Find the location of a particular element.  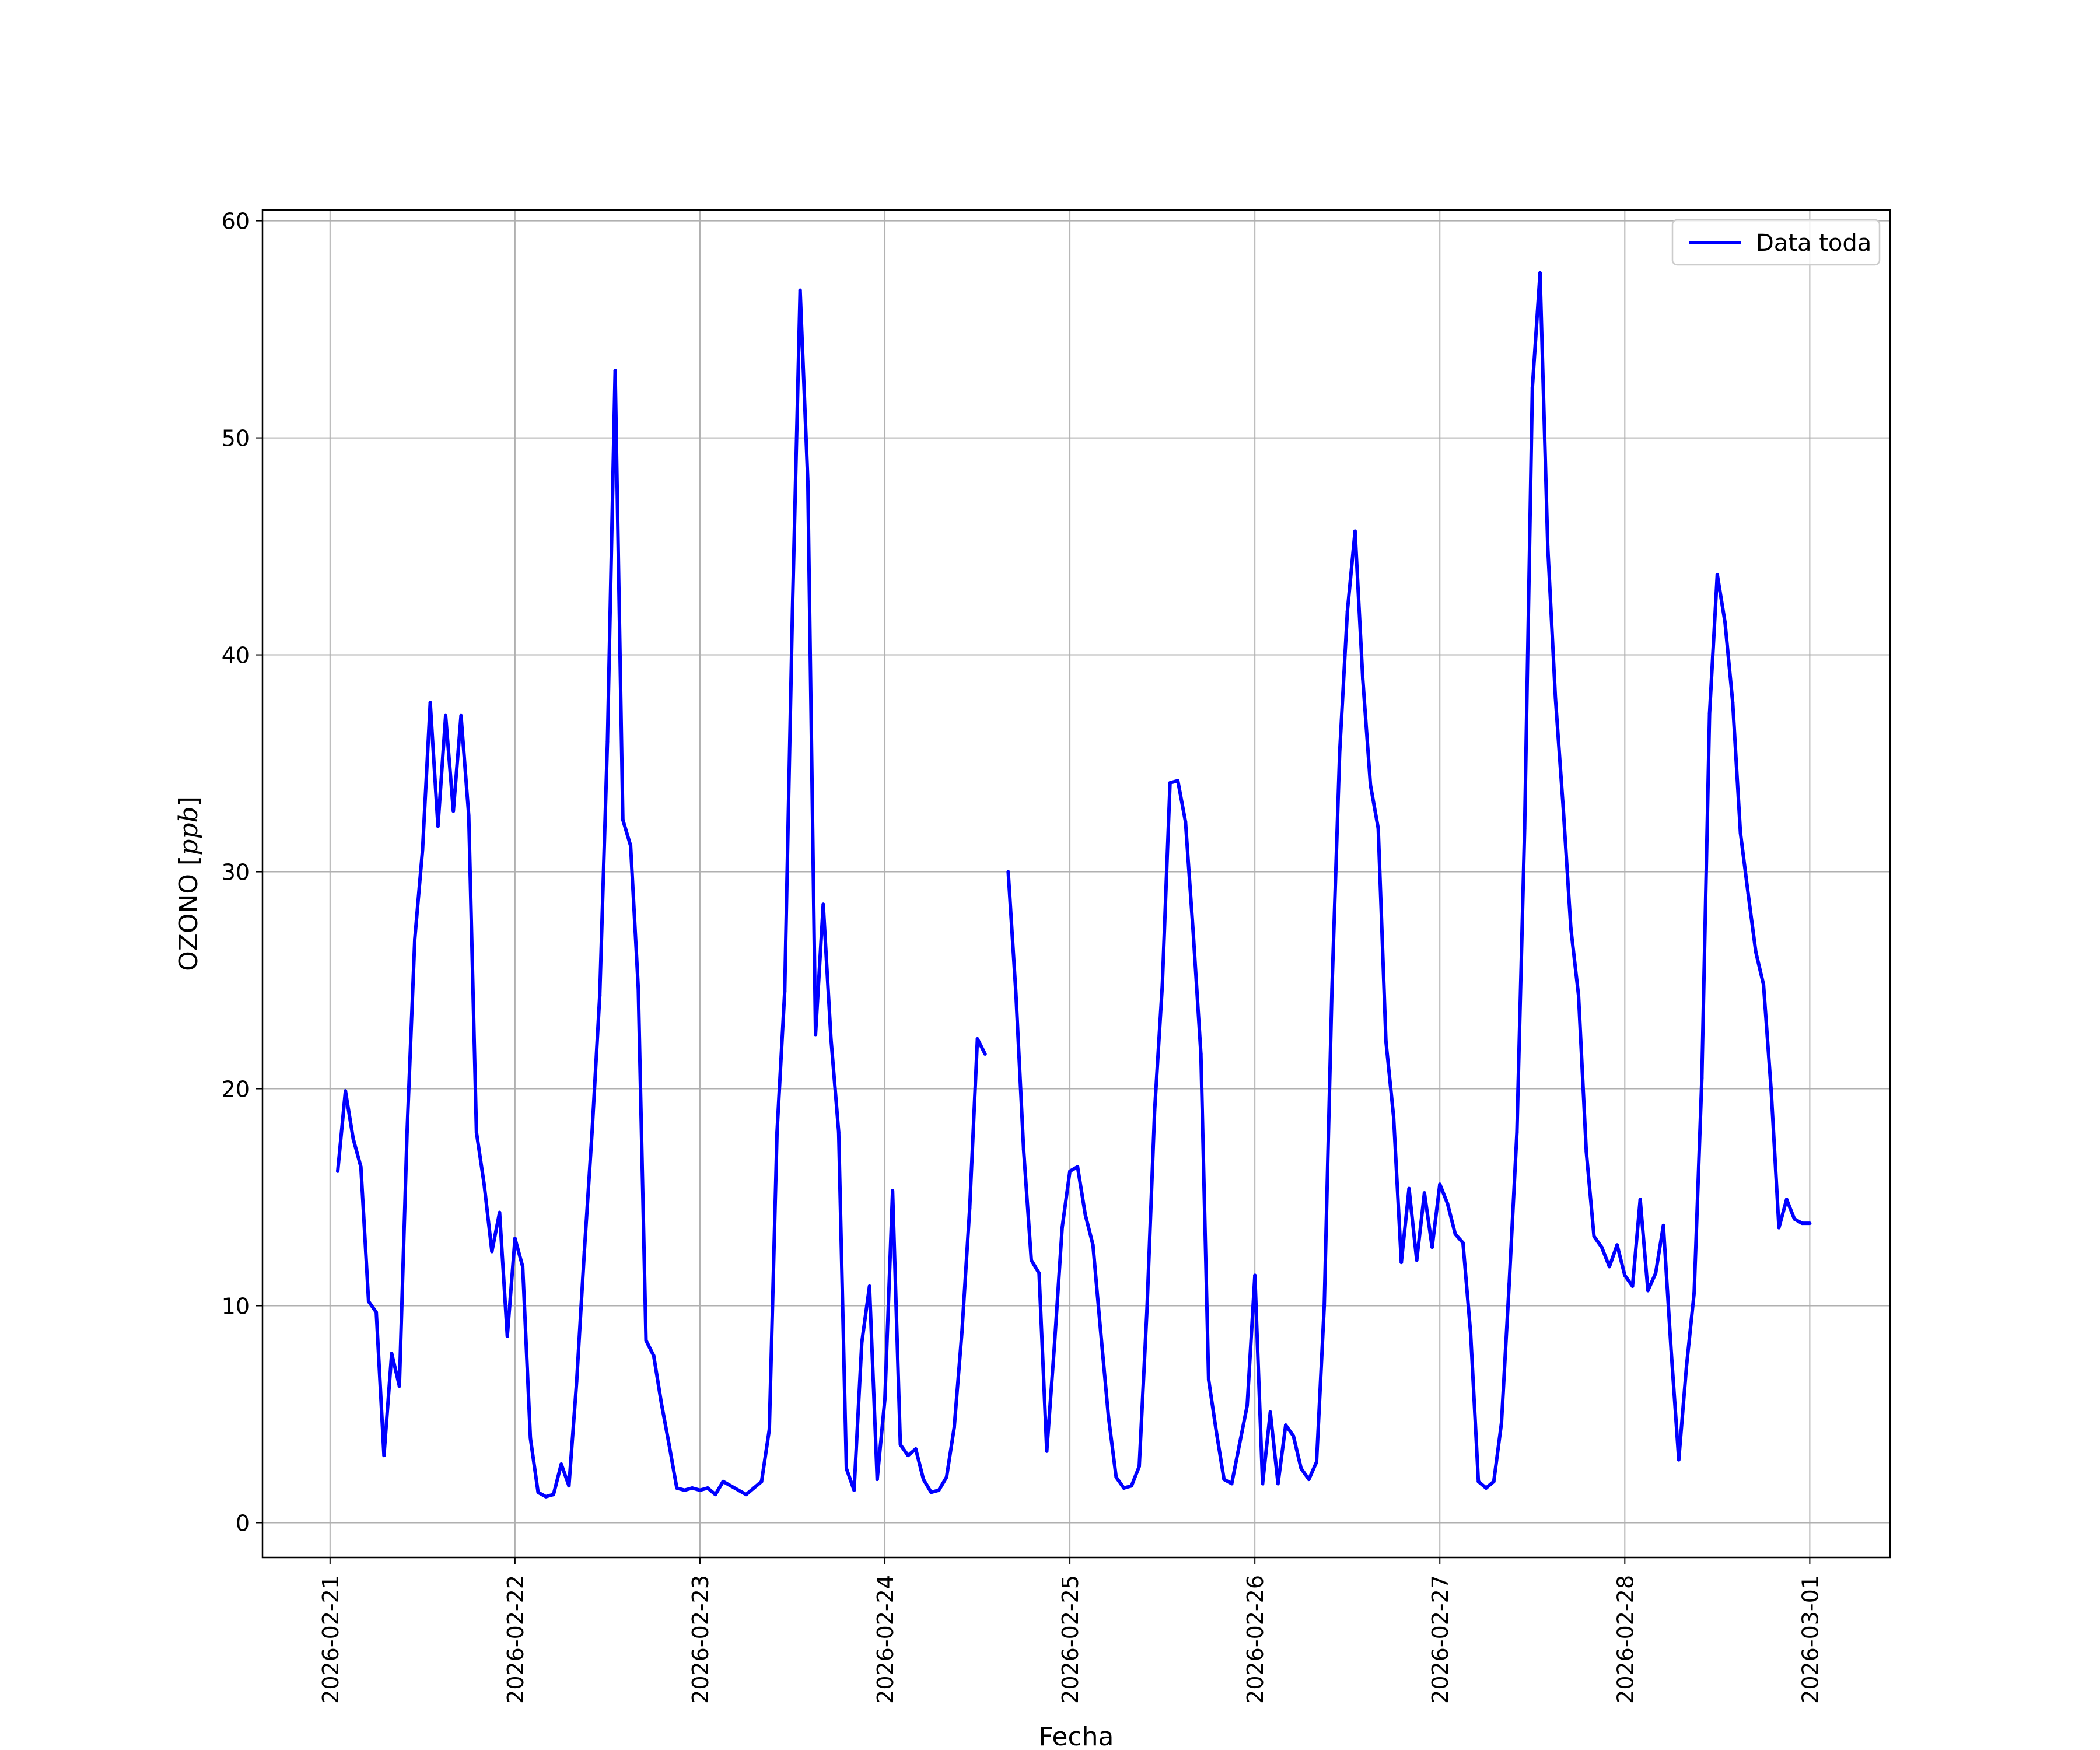

legend-box is located at coordinates (1776, 242).